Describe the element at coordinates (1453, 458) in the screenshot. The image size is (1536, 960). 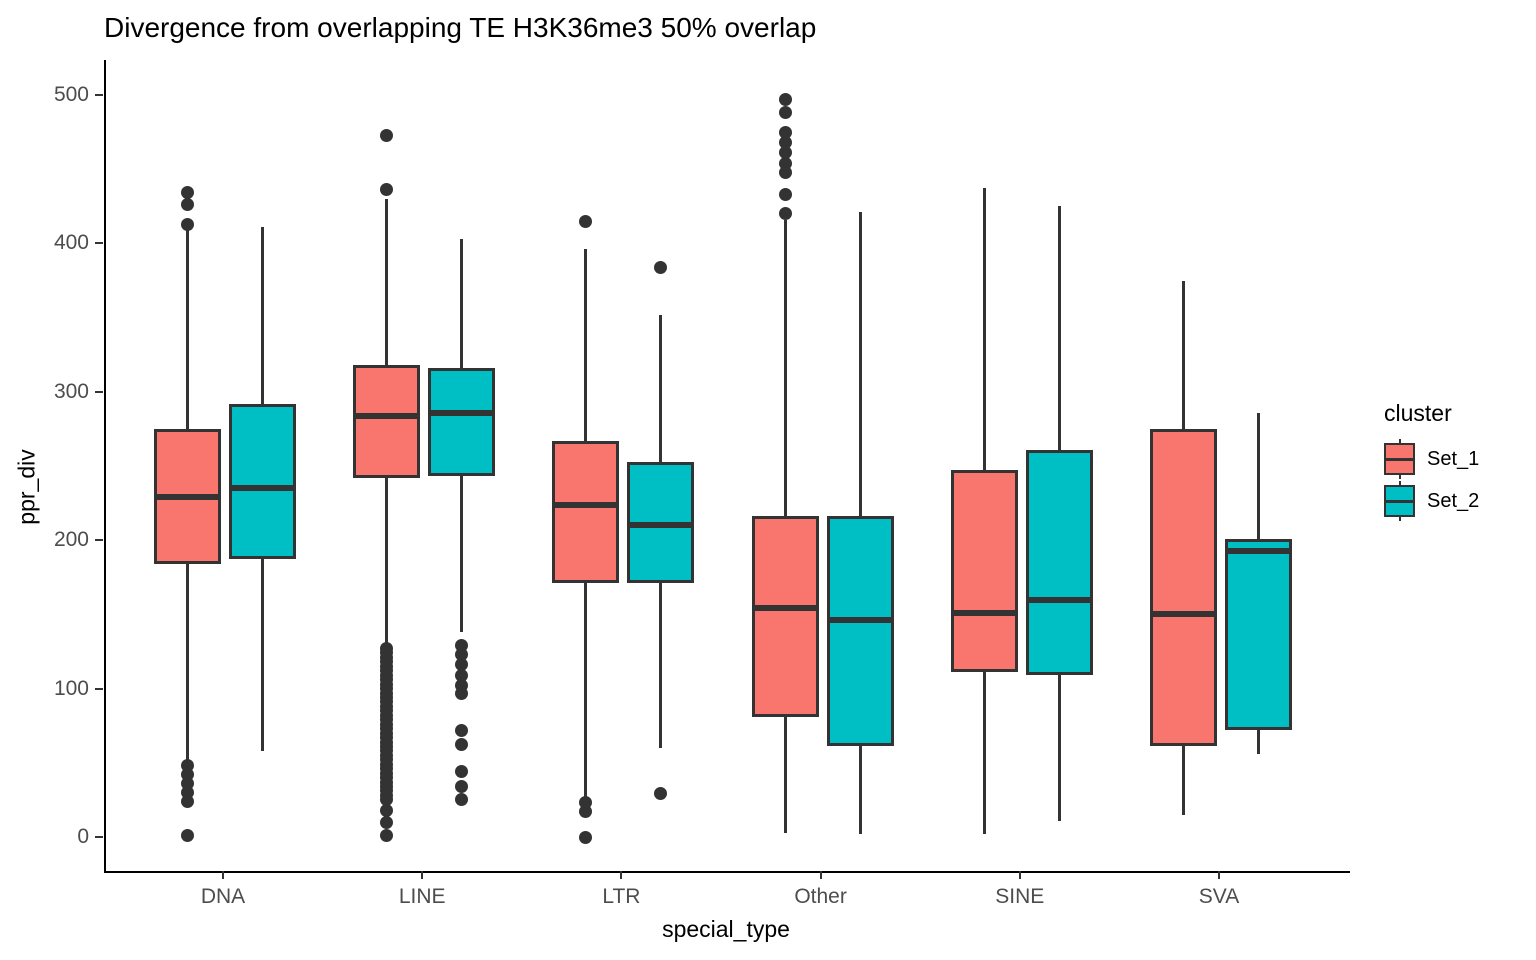
I see `legend-label-set1: Set_1` at that location.